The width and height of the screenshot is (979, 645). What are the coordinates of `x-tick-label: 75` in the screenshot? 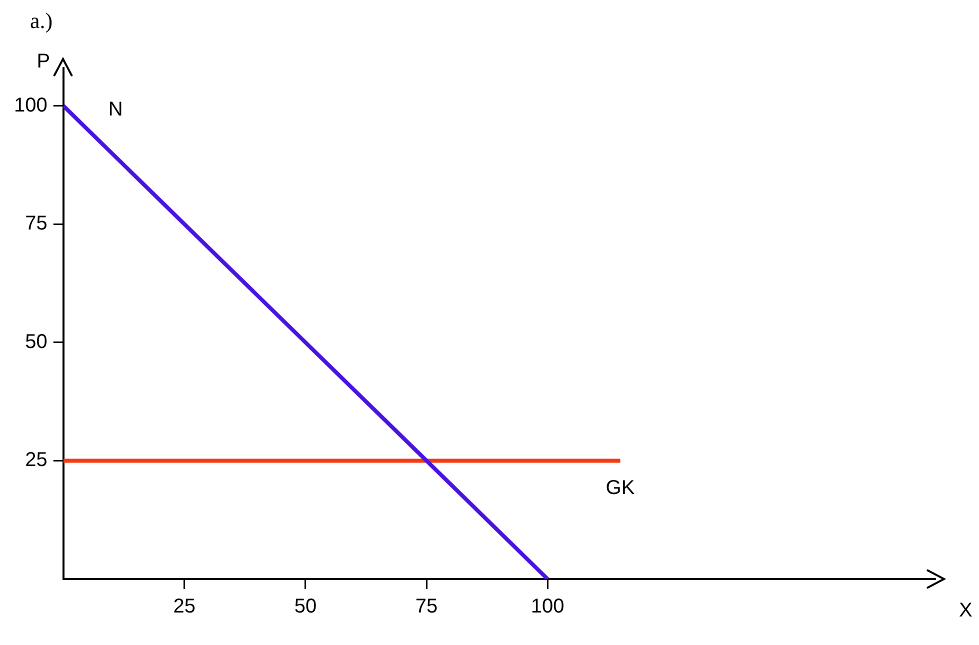 It's located at (426, 607).